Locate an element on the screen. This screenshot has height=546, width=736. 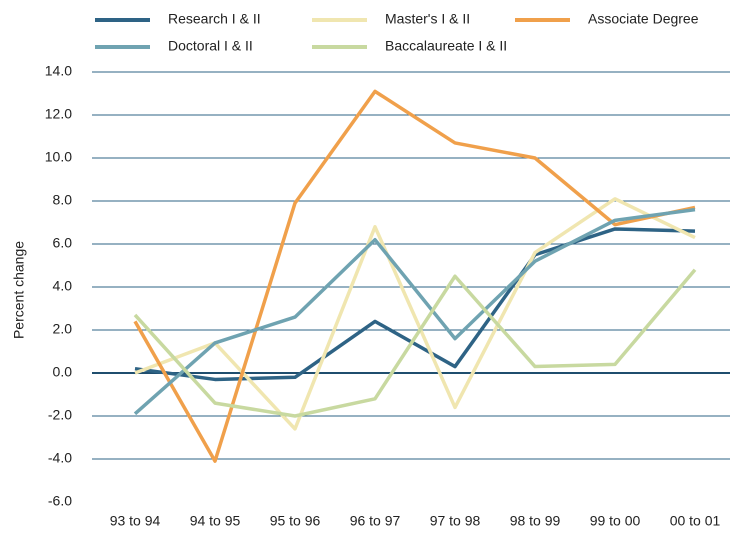
x-tick-label: 93 to 94 is located at coordinates (135, 521).